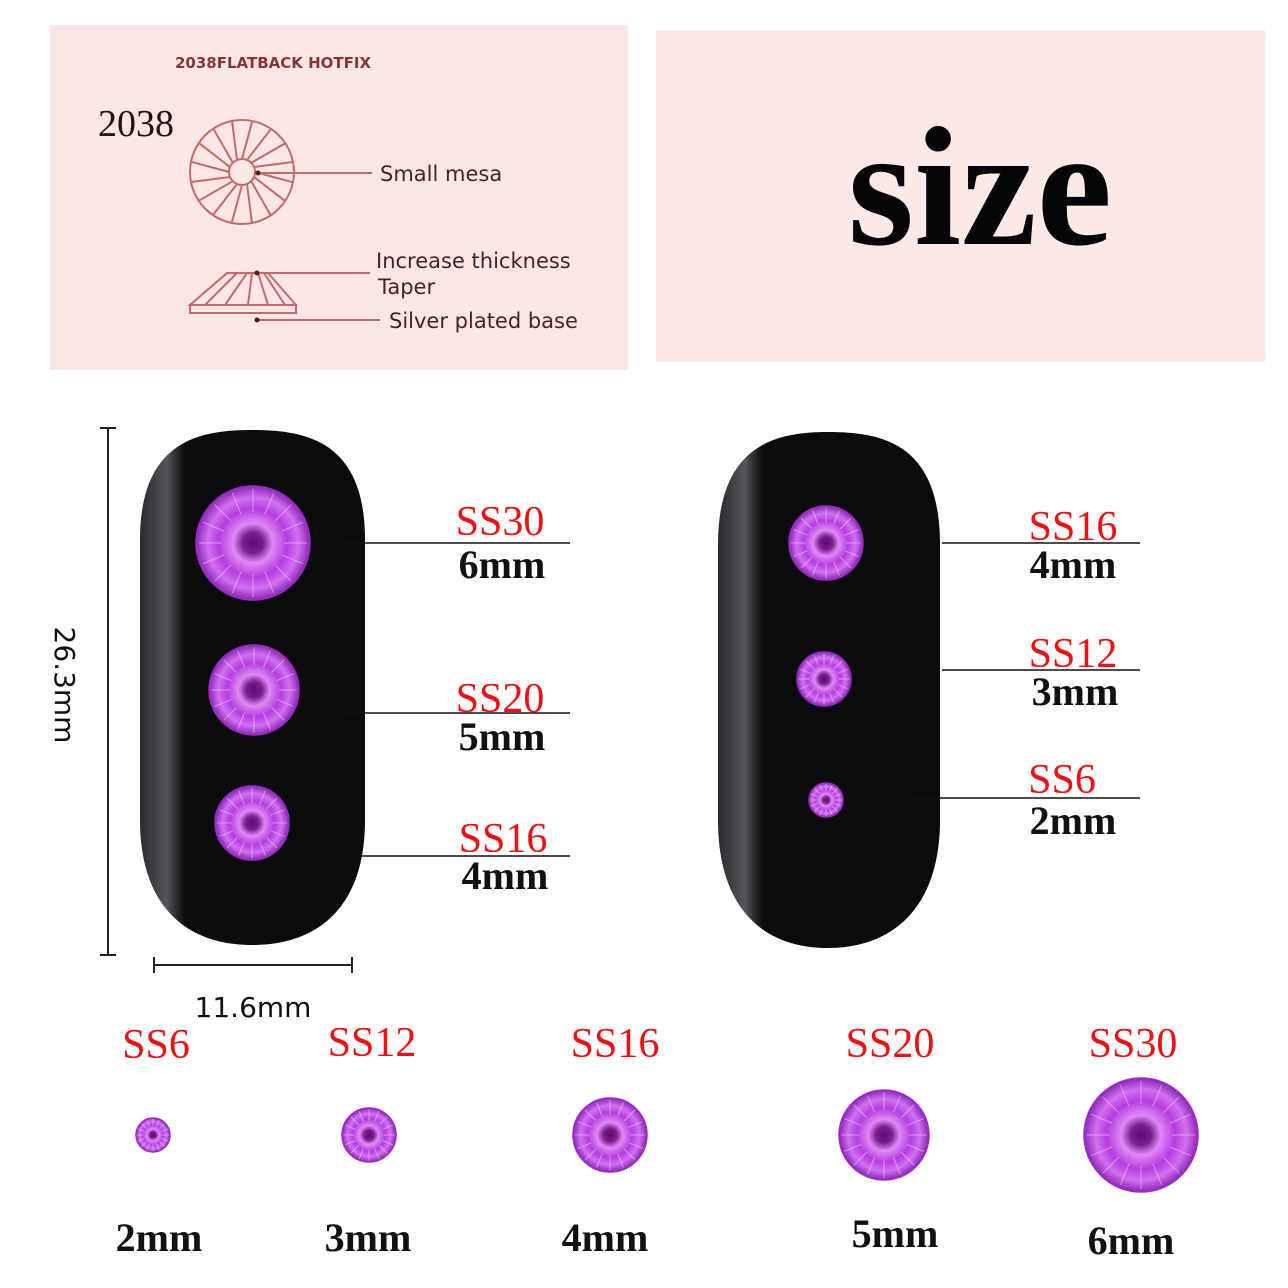 The width and height of the screenshot is (1288, 1288). Describe the element at coordinates (890, 1044) in the screenshot. I see `row-code-4: SS20` at that location.